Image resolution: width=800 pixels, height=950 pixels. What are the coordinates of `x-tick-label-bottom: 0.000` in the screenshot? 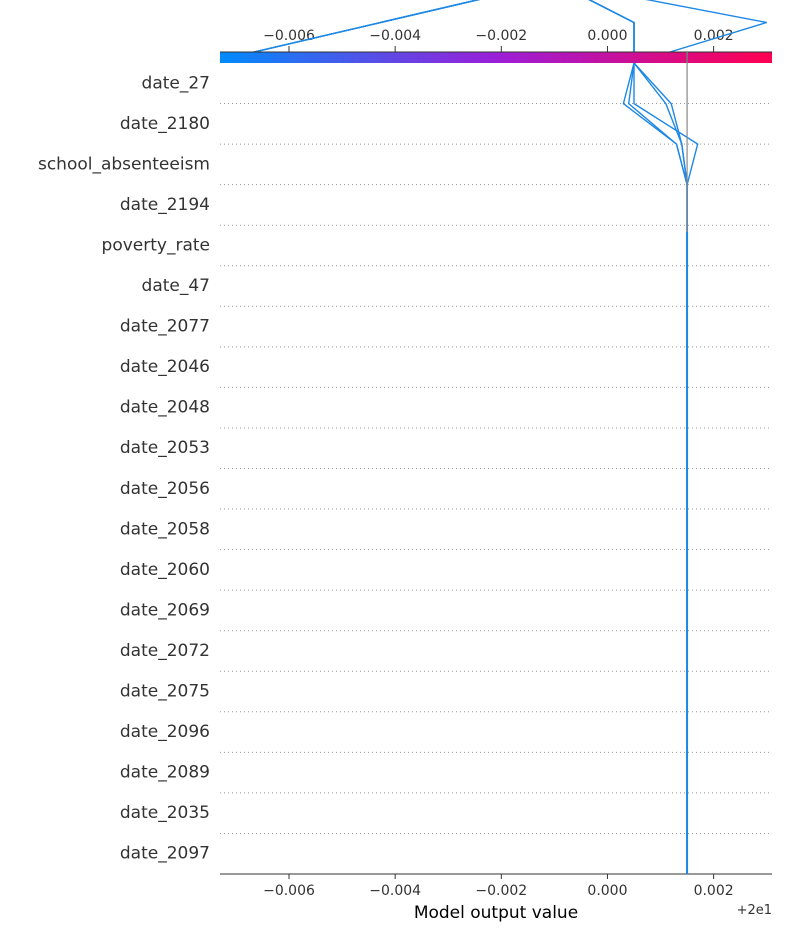 It's located at (607, 891).